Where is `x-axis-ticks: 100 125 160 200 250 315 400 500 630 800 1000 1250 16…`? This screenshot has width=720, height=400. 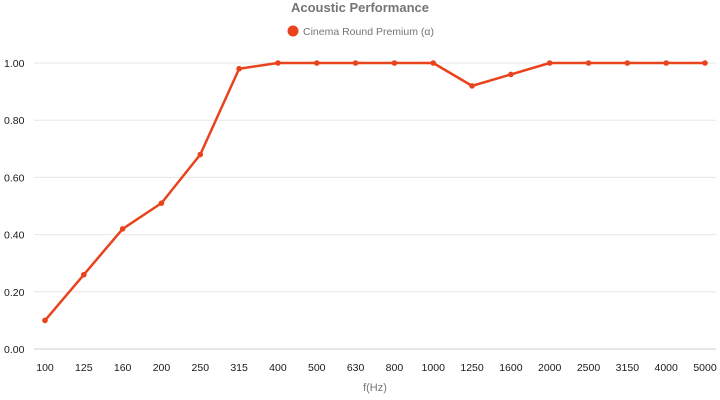 x-axis-ticks: 100 125 160 200 250 315 400 500 630 800 1000 1250 16… is located at coordinates (376, 368).